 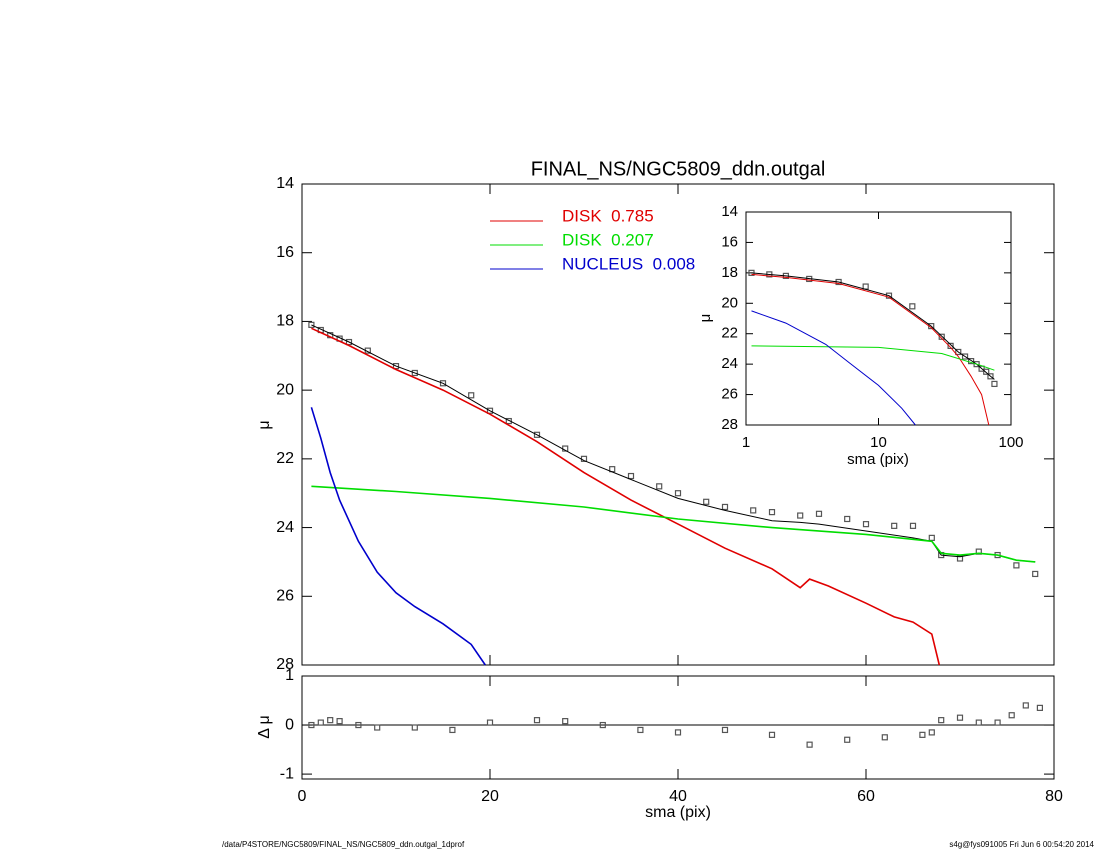 I want to click on x-tick-label: 1, so click(x=746, y=442).